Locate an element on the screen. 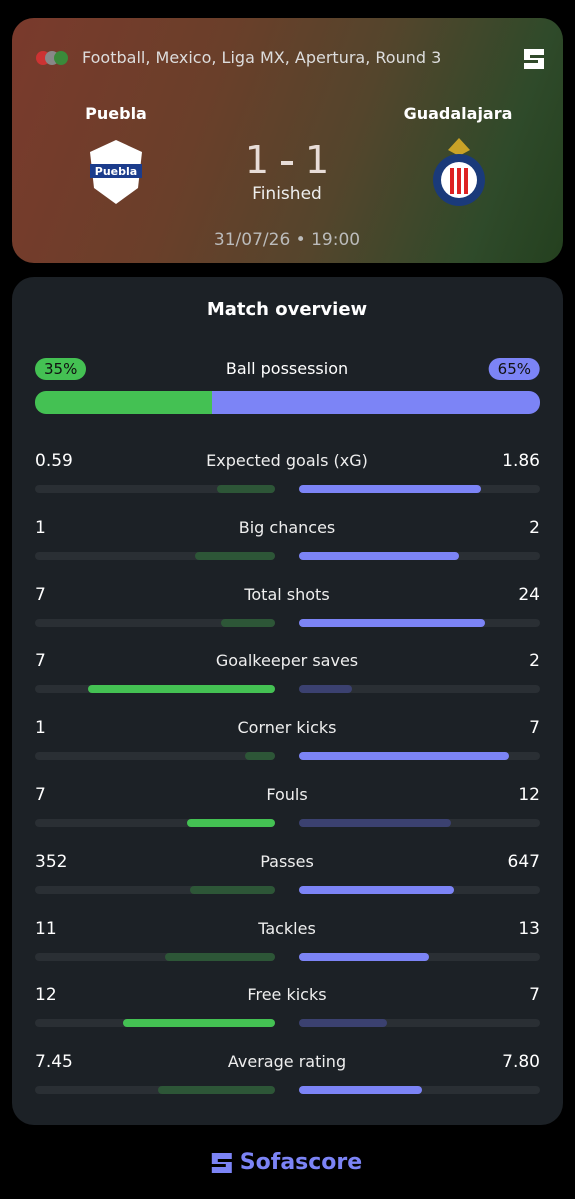 This screenshot has height=1199, width=575. possession-bar-away is located at coordinates (375, 402).